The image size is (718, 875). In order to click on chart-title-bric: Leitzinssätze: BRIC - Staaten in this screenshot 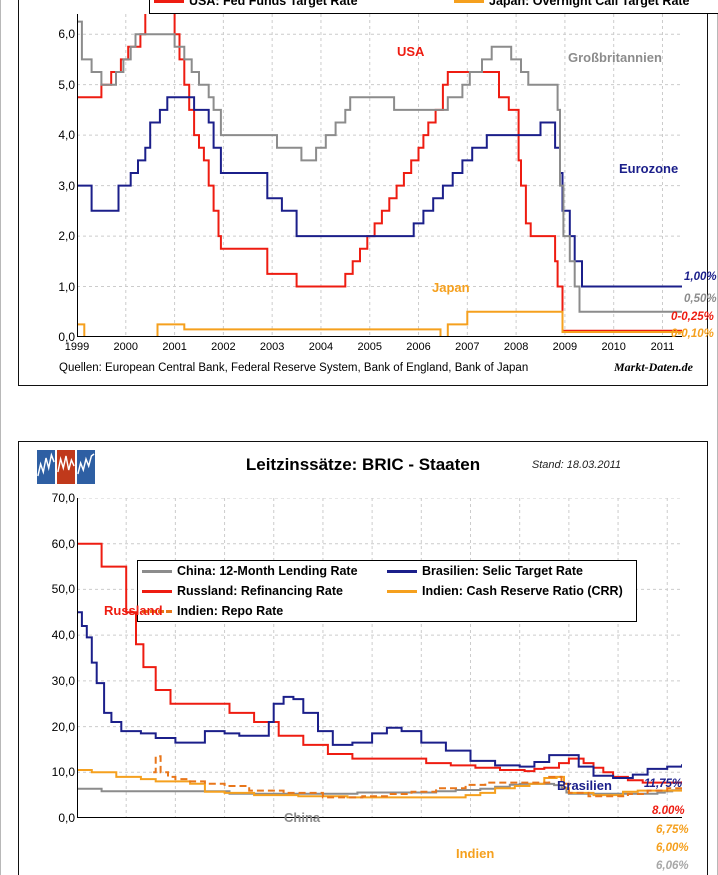, I will do `click(363, 464)`.